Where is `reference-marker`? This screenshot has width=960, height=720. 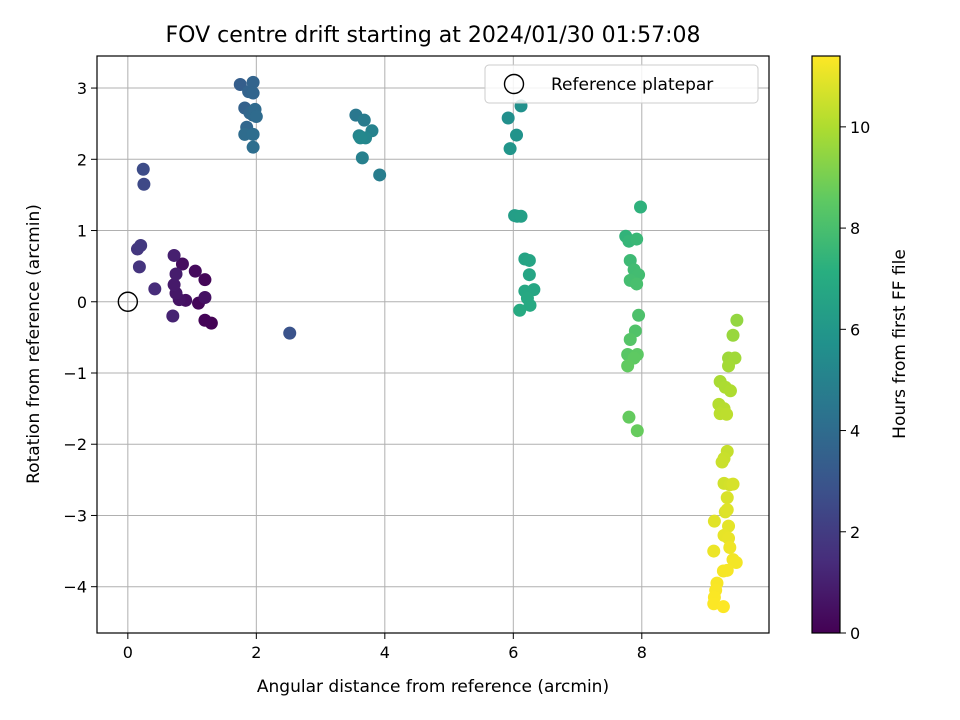 reference-marker is located at coordinates (128, 301).